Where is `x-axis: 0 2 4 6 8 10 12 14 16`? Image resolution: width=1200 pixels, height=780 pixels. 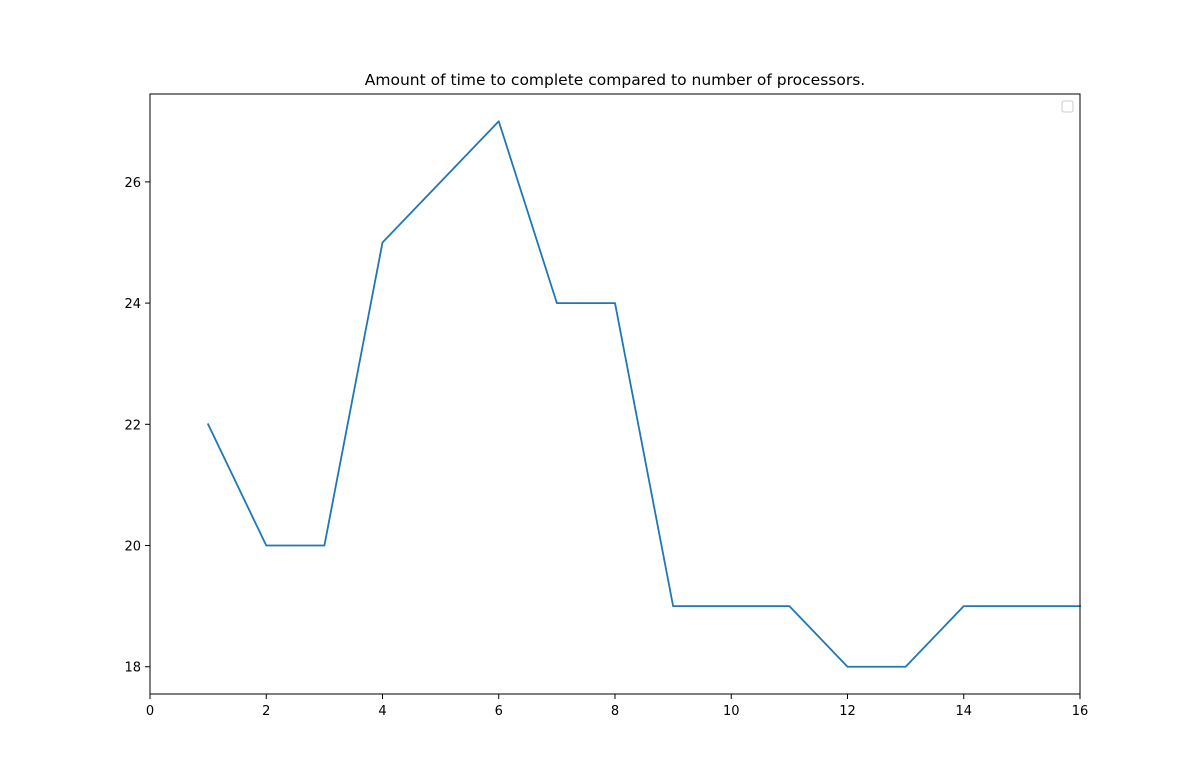
x-axis: 0 2 4 6 8 10 12 14 16 is located at coordinates (617, 706).